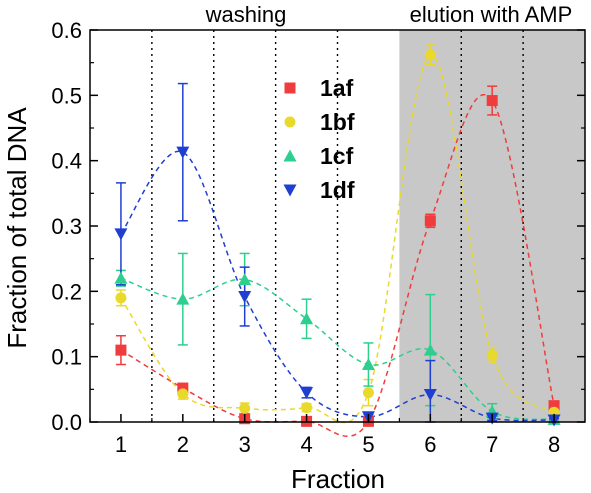  Describe the element at coordinates (306, 444) in the screenshot. I see `x-tick-label-4: 4` at that location.